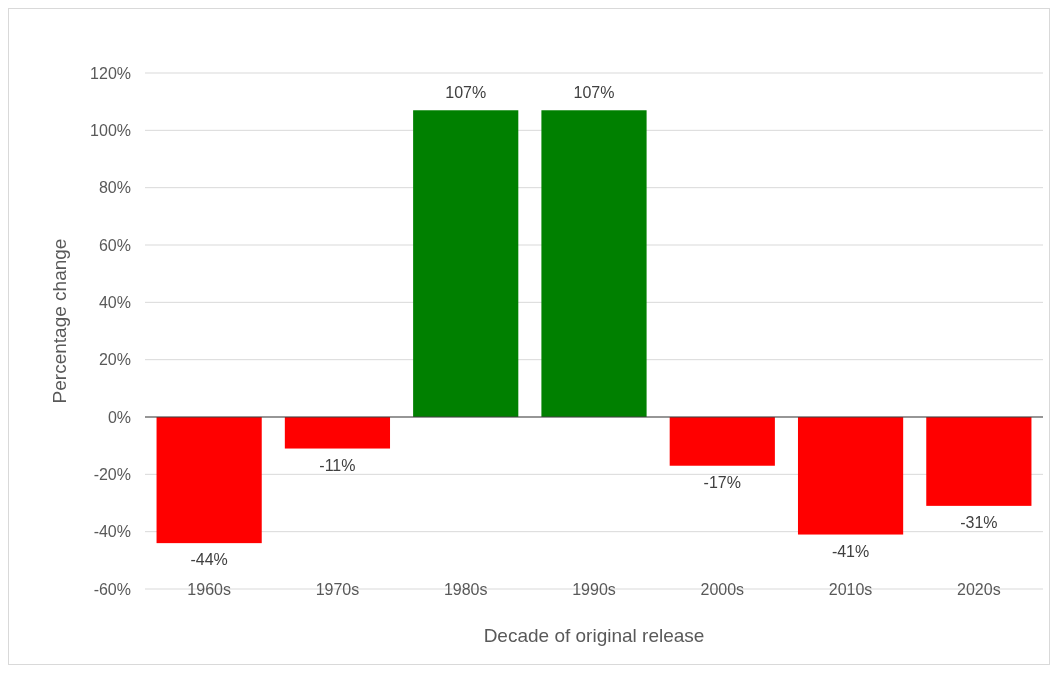 The height and width of the screenshot is (673, 1058). I want to click on x-axis-title: Decade of original release, so click(594, 635).